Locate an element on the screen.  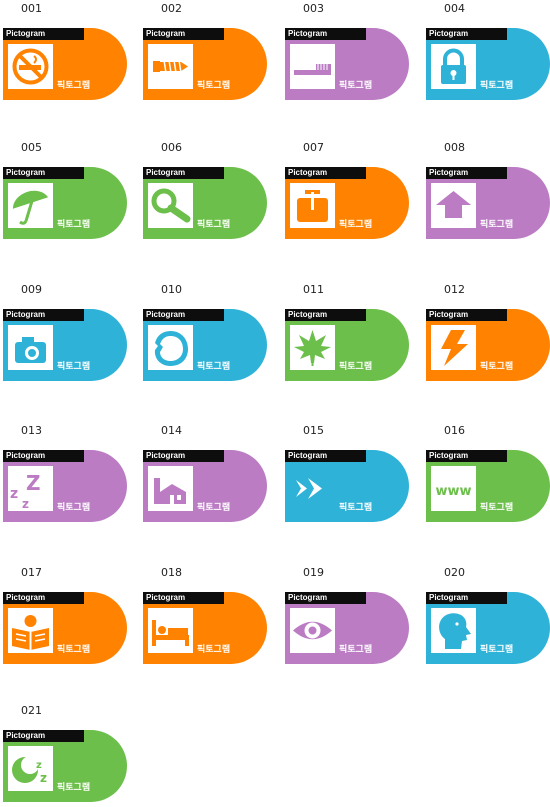
pictogram-item: 014 Pictogram 픽토그램 is located at coordinates (205, 474).